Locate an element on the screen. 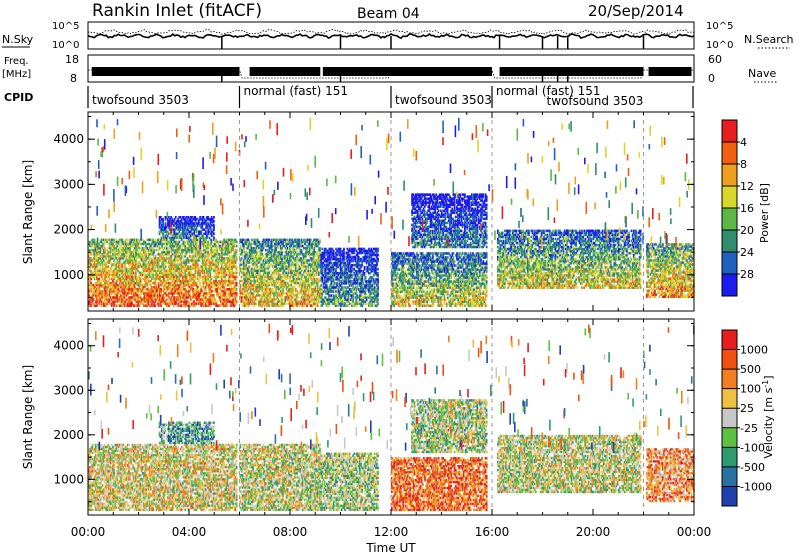 Image resolution: width=800 pixels, height=554 pixels. freq-band-block is located at coordinates (670, 71).